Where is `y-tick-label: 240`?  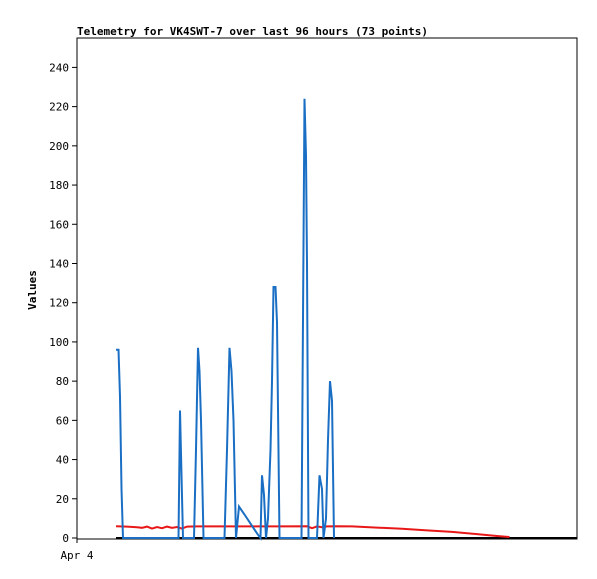 y-tick-label: 240 is located at coordinates (59, 67).